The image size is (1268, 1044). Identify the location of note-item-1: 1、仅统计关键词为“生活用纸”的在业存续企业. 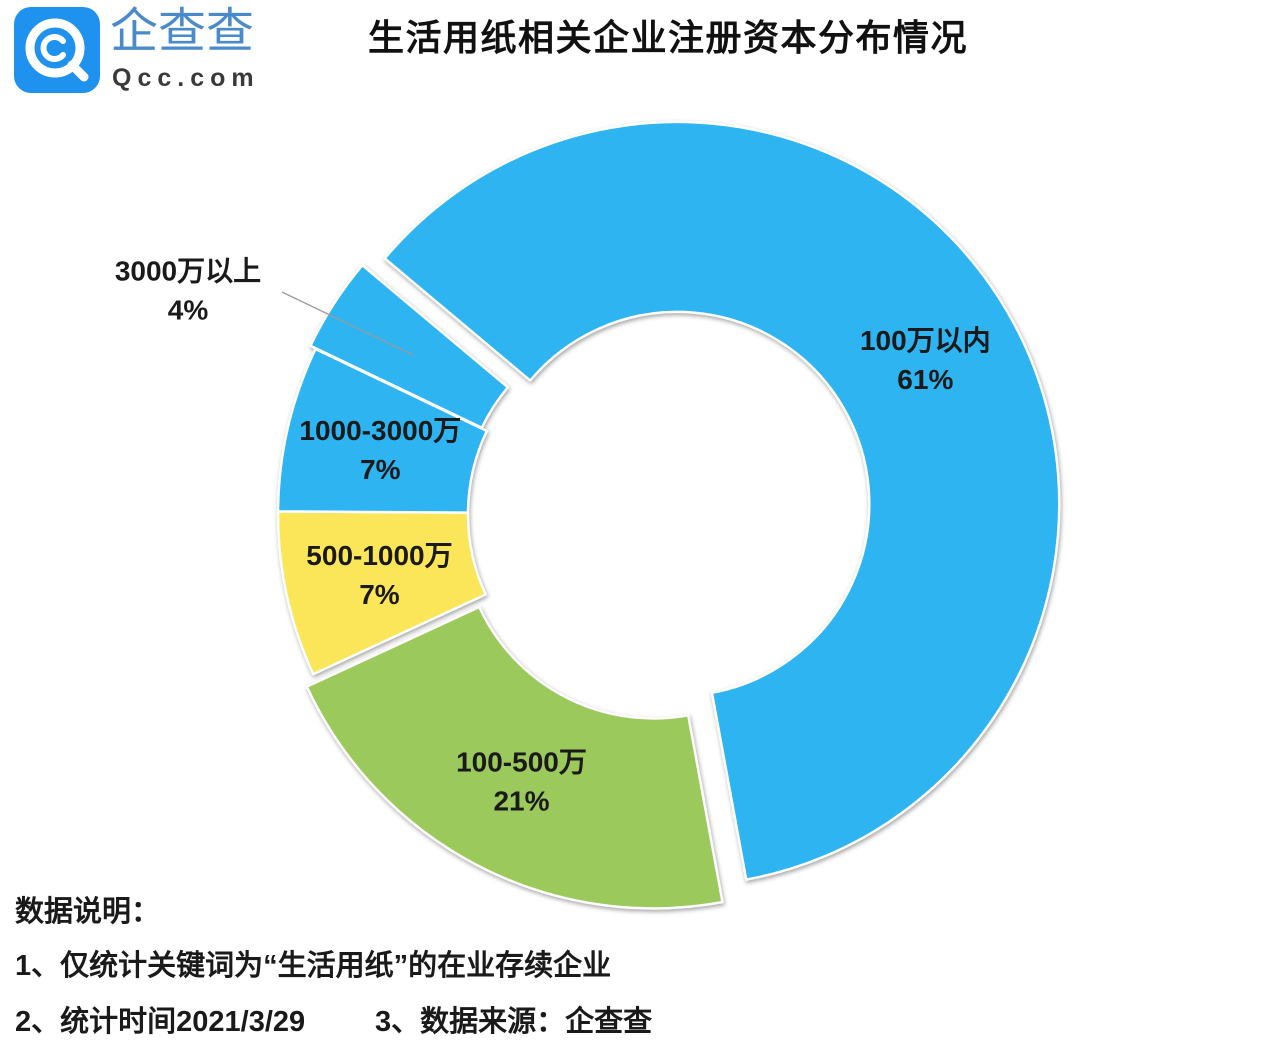
(313, 966).